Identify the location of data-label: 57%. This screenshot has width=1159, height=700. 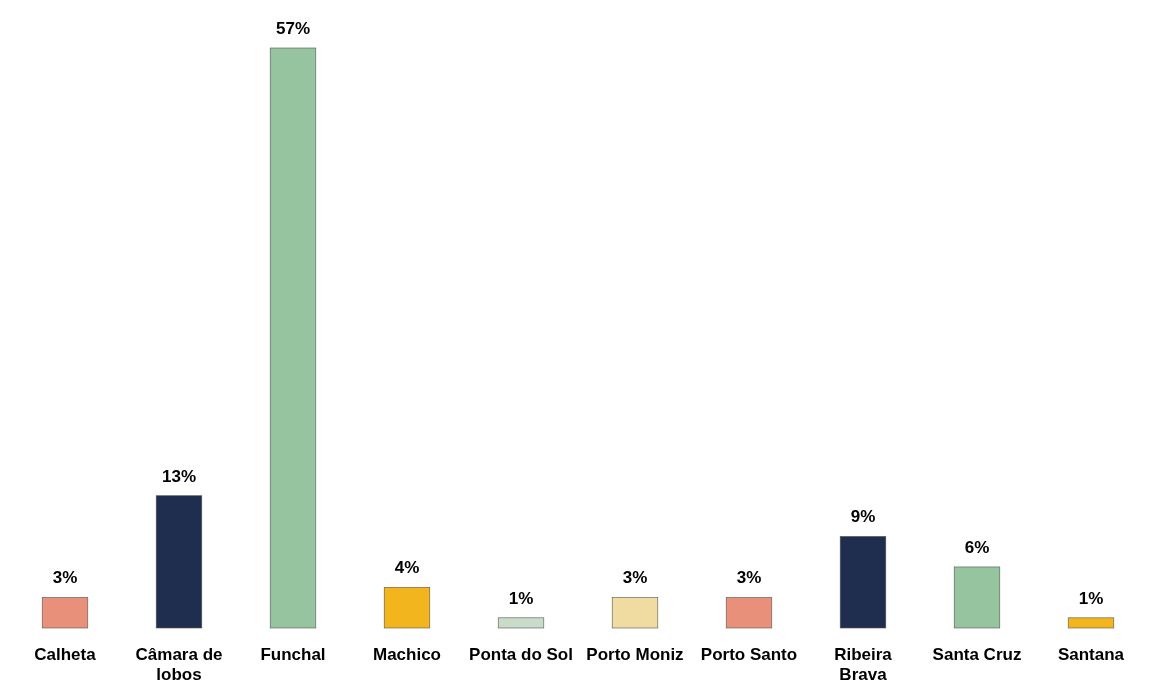
(293, 28).